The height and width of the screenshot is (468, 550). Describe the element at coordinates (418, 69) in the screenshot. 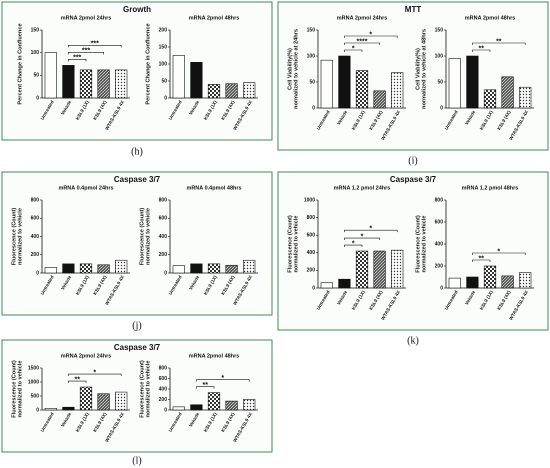

I see `y-axis-label: Cell Viability(%)` at that location.